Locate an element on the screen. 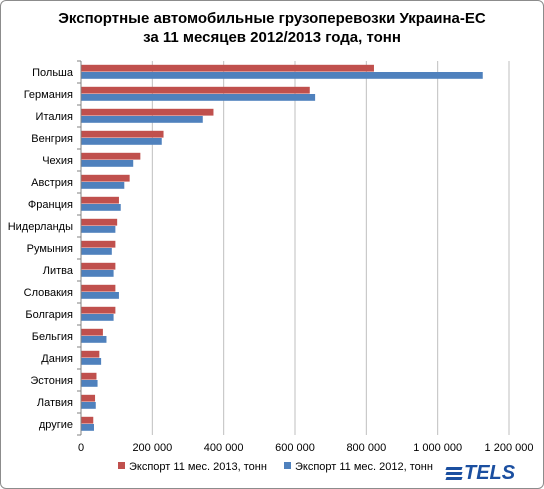 The image size is (544, 489). logo-text: TELS is located at coordinates (490, 473).